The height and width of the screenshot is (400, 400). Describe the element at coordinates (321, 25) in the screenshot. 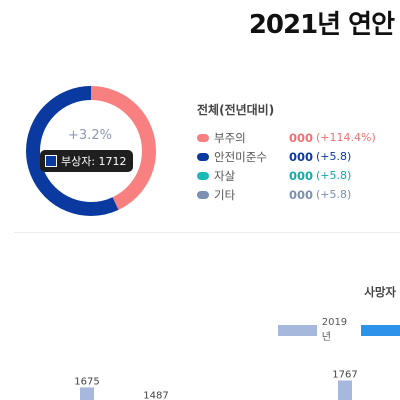

I see `page-title: 2021년 연안` at that location.